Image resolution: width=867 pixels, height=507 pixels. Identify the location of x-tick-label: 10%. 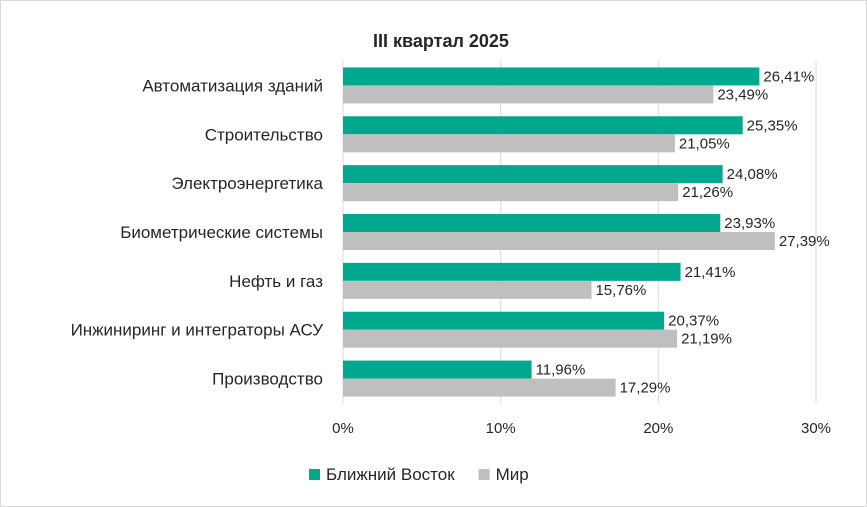
(501, 428).